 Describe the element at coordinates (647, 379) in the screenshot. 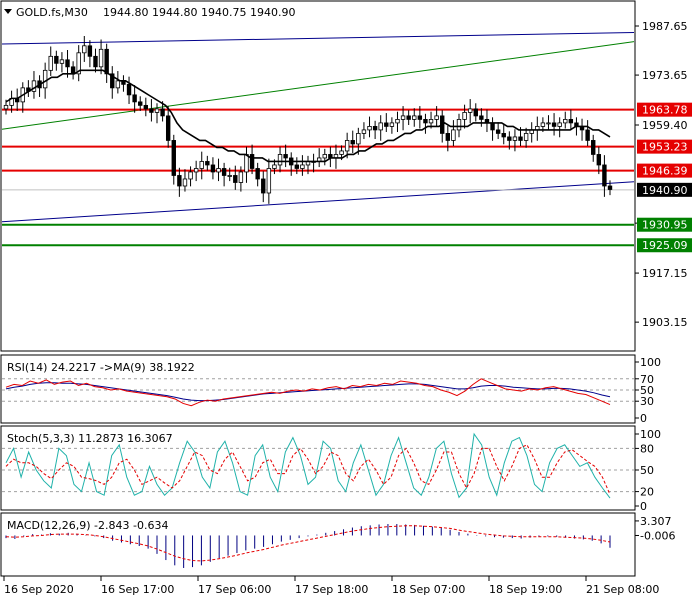

I see `rsi-tick-label: 70` at that location.